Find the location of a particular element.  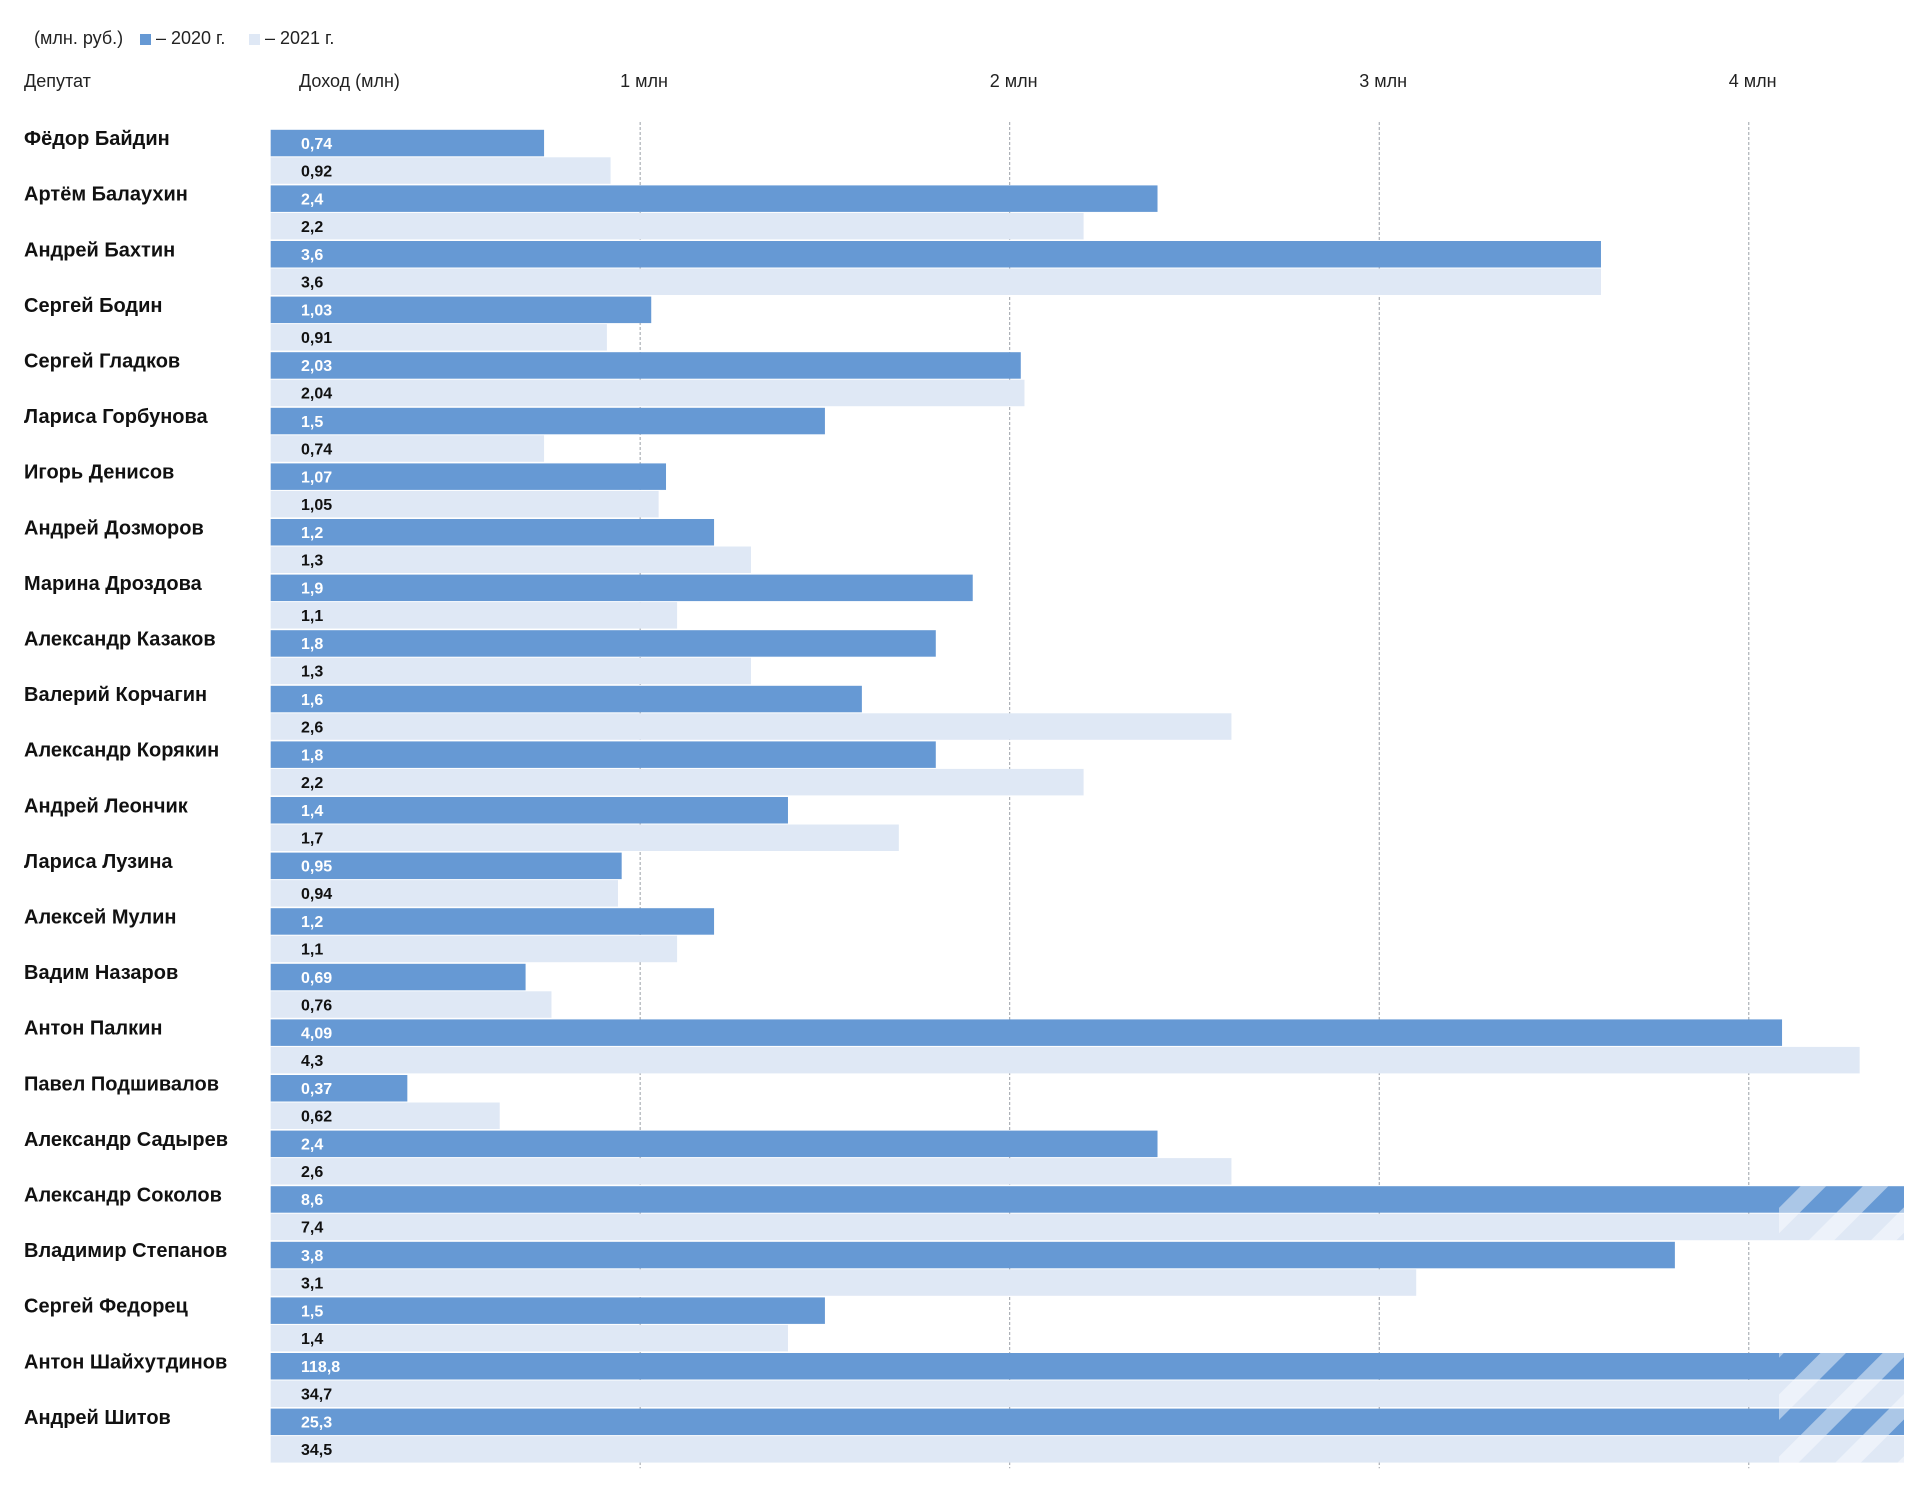

value-label: 0,69 is located at coordinates (316, 978).